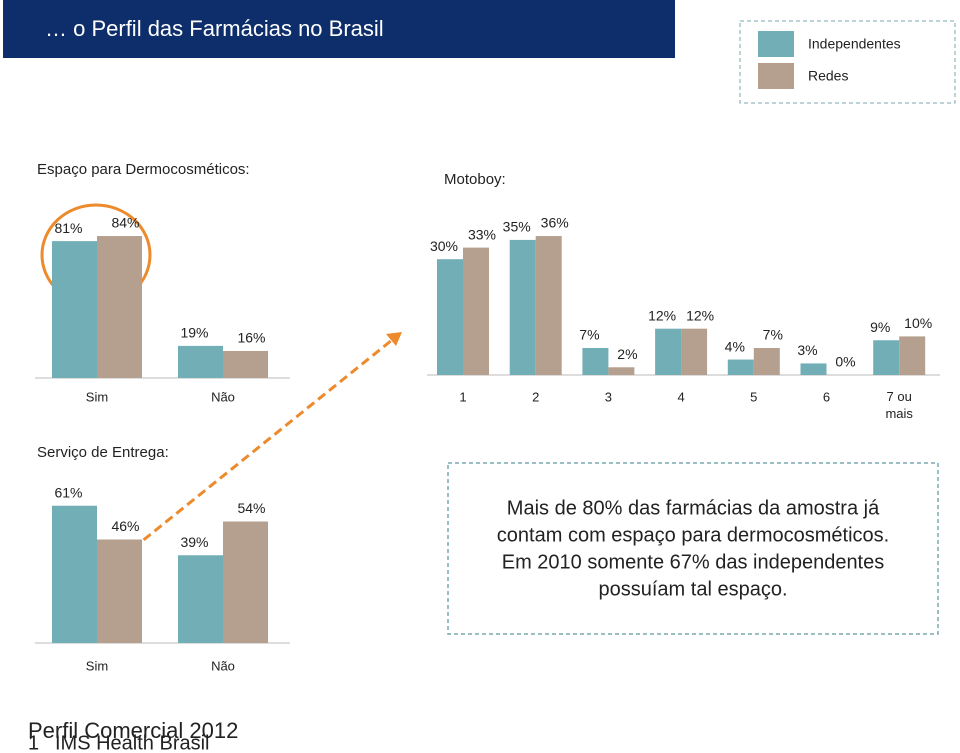 The width and height of the screenshot is (960, 753). Describe the element at coordinates (394, 339) in the screenshot. I see `arrow-head` at that location.